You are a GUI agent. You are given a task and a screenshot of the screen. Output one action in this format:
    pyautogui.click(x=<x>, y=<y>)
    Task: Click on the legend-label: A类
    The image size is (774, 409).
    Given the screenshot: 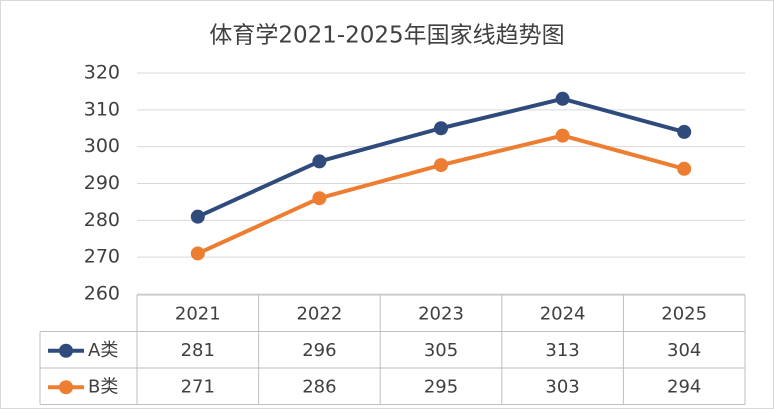 What is the action you would take?
    pyautogui.click(x=103, y=350)
    